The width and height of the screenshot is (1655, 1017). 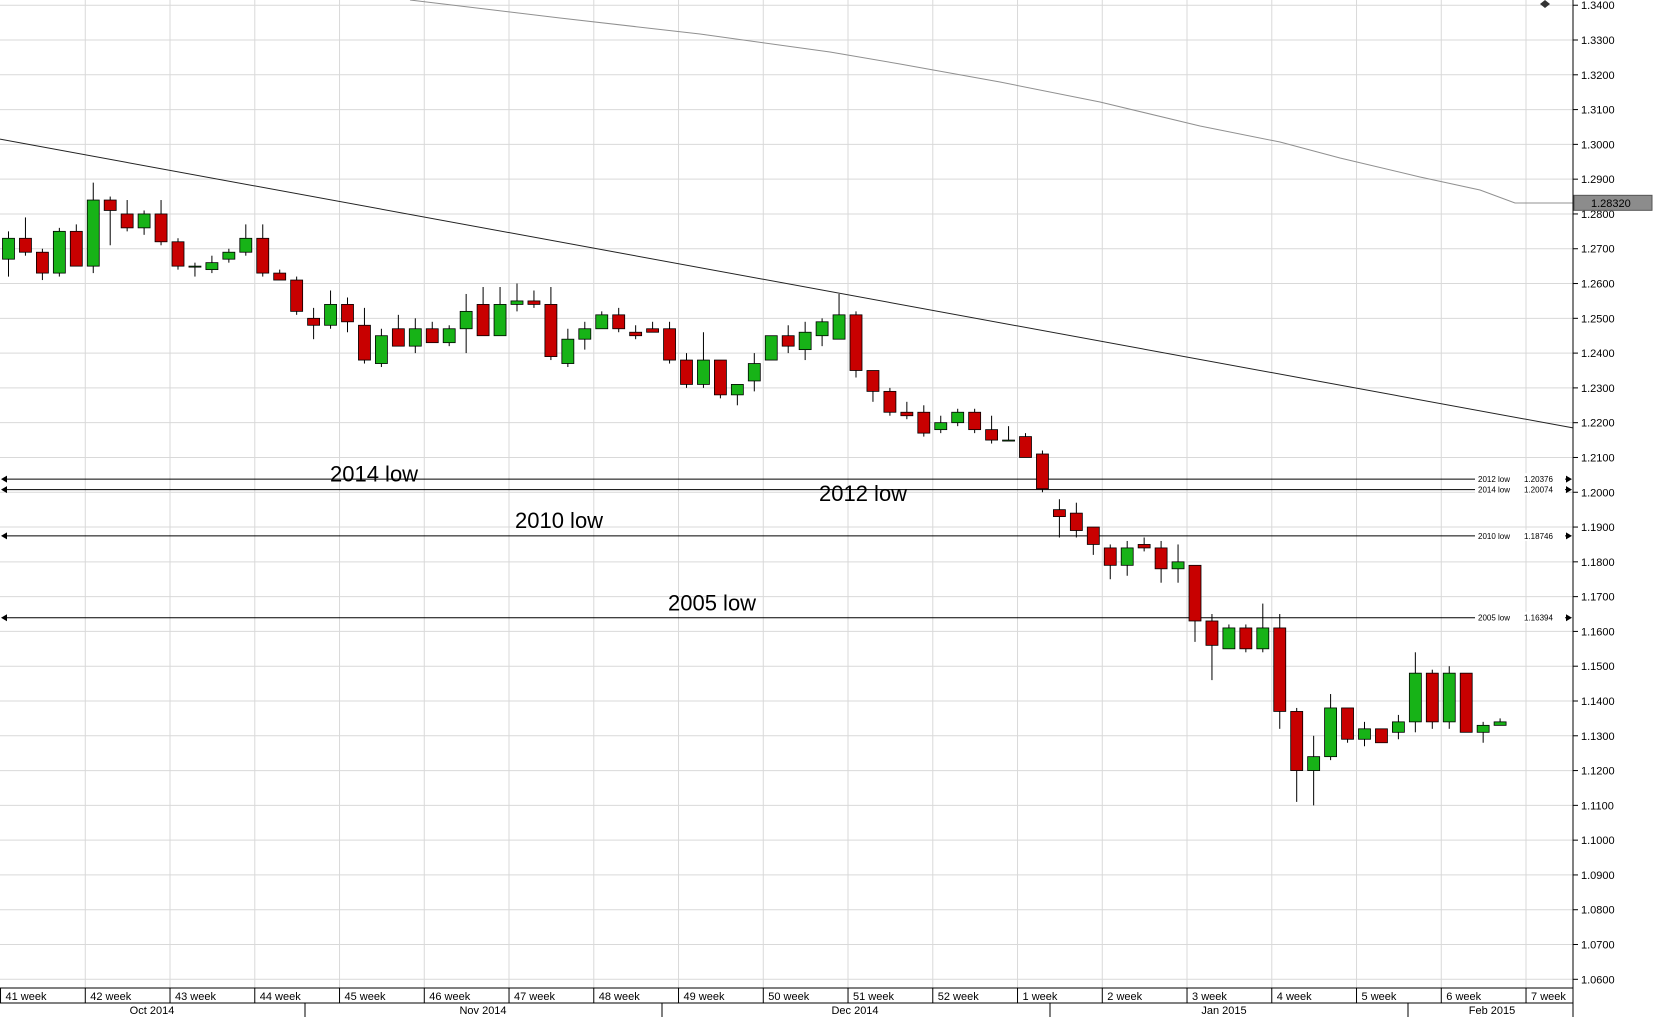 What do you see at coordinates (1545, 4) in the screenshot?
I see `top-marker-icon` at bounding box center [1545, 4].